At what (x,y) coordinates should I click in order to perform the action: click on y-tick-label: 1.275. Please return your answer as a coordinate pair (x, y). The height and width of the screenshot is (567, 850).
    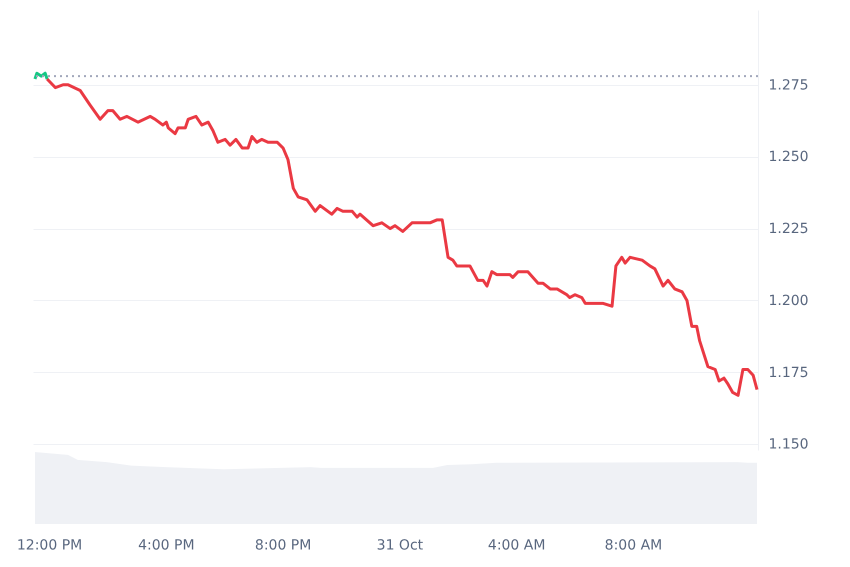
    Looking at the image, I should click on (788, 85).